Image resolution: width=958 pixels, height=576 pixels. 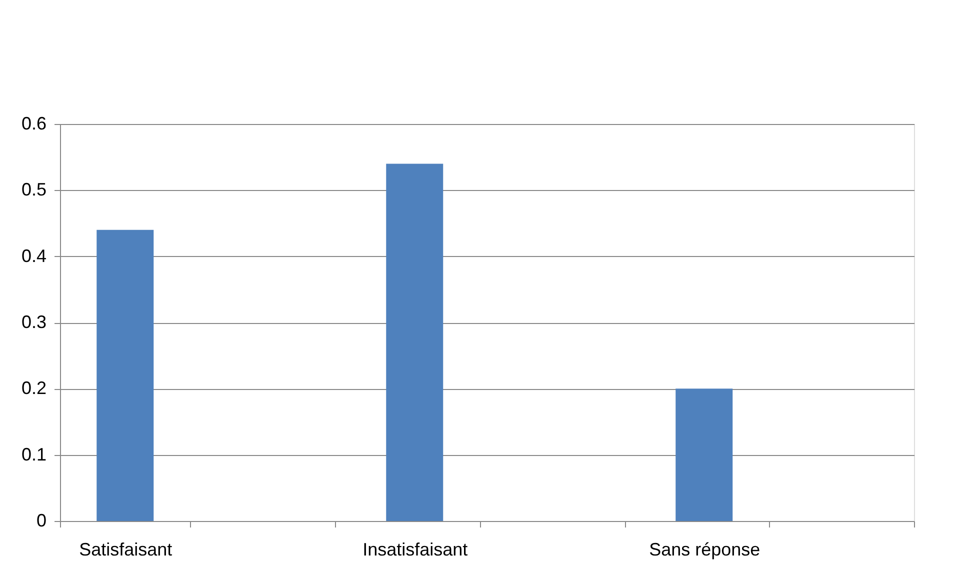 What do you see at coordinates (704, 550) in the screenshot?
I see `x-tick-label: Sans réponse` at bounding box center [704, 550].